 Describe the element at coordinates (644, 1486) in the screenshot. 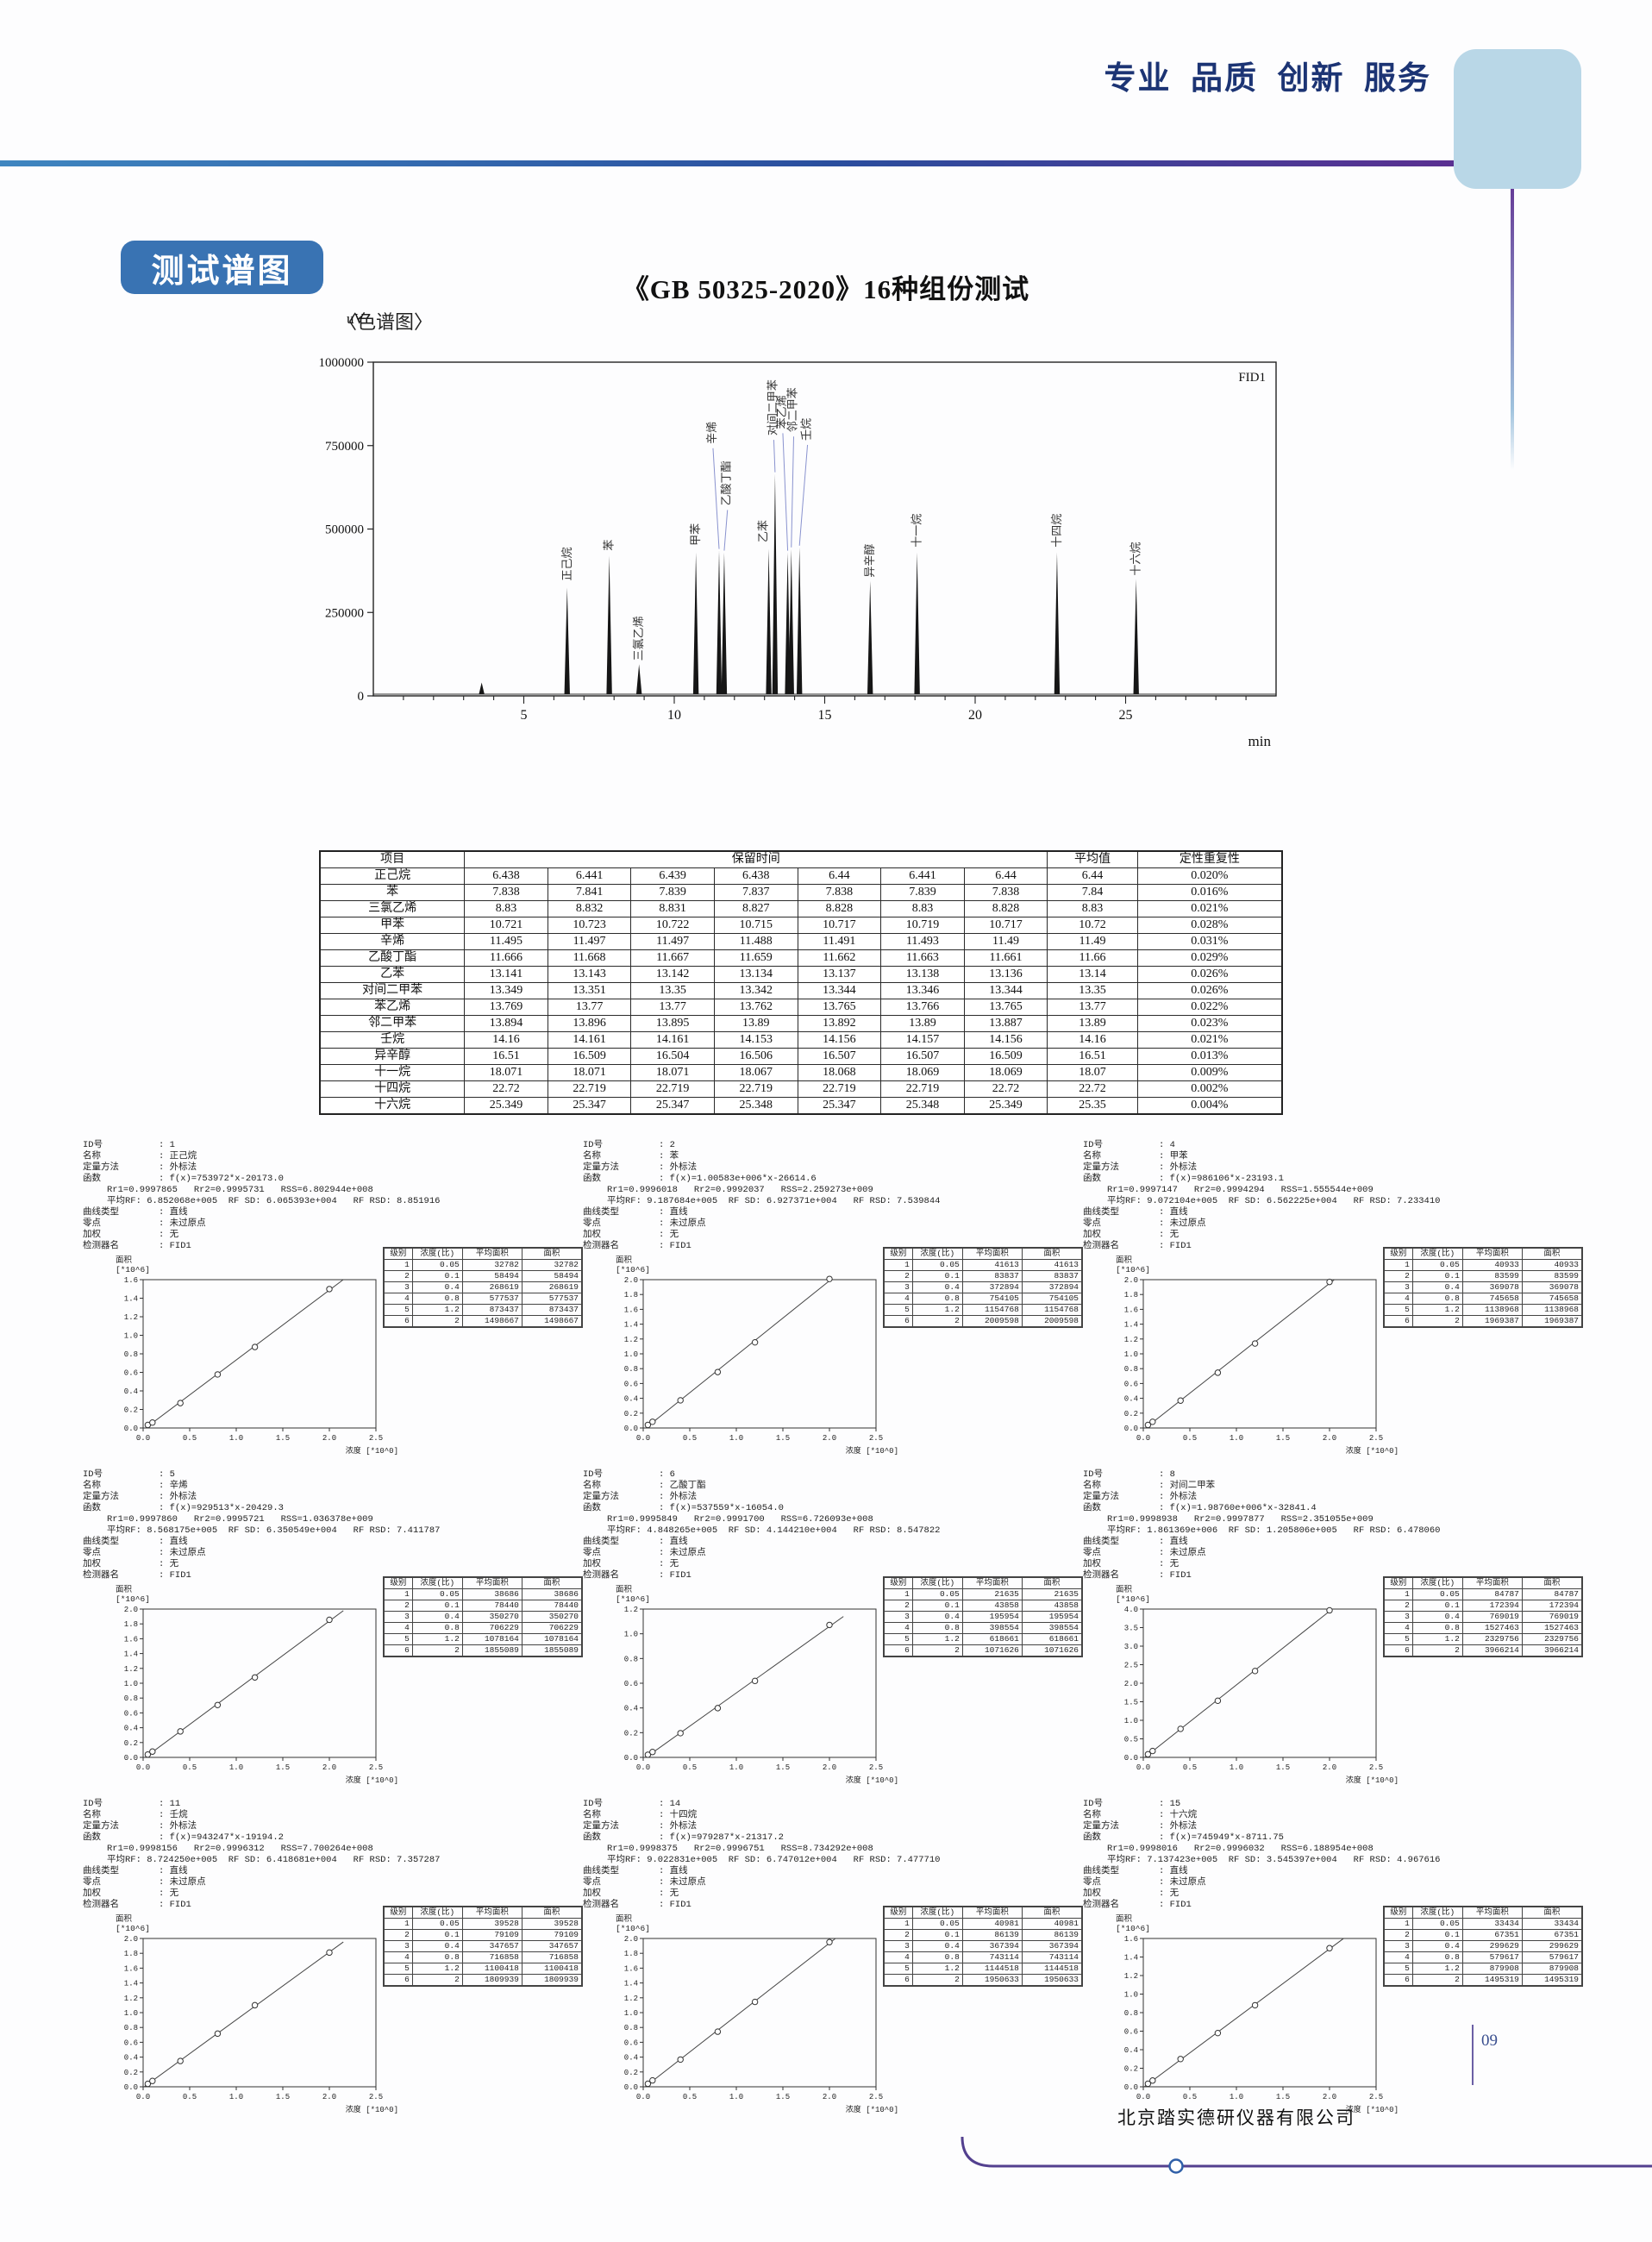

I see `panel-header-line: 名称: 乙酸丁酯` at that location.